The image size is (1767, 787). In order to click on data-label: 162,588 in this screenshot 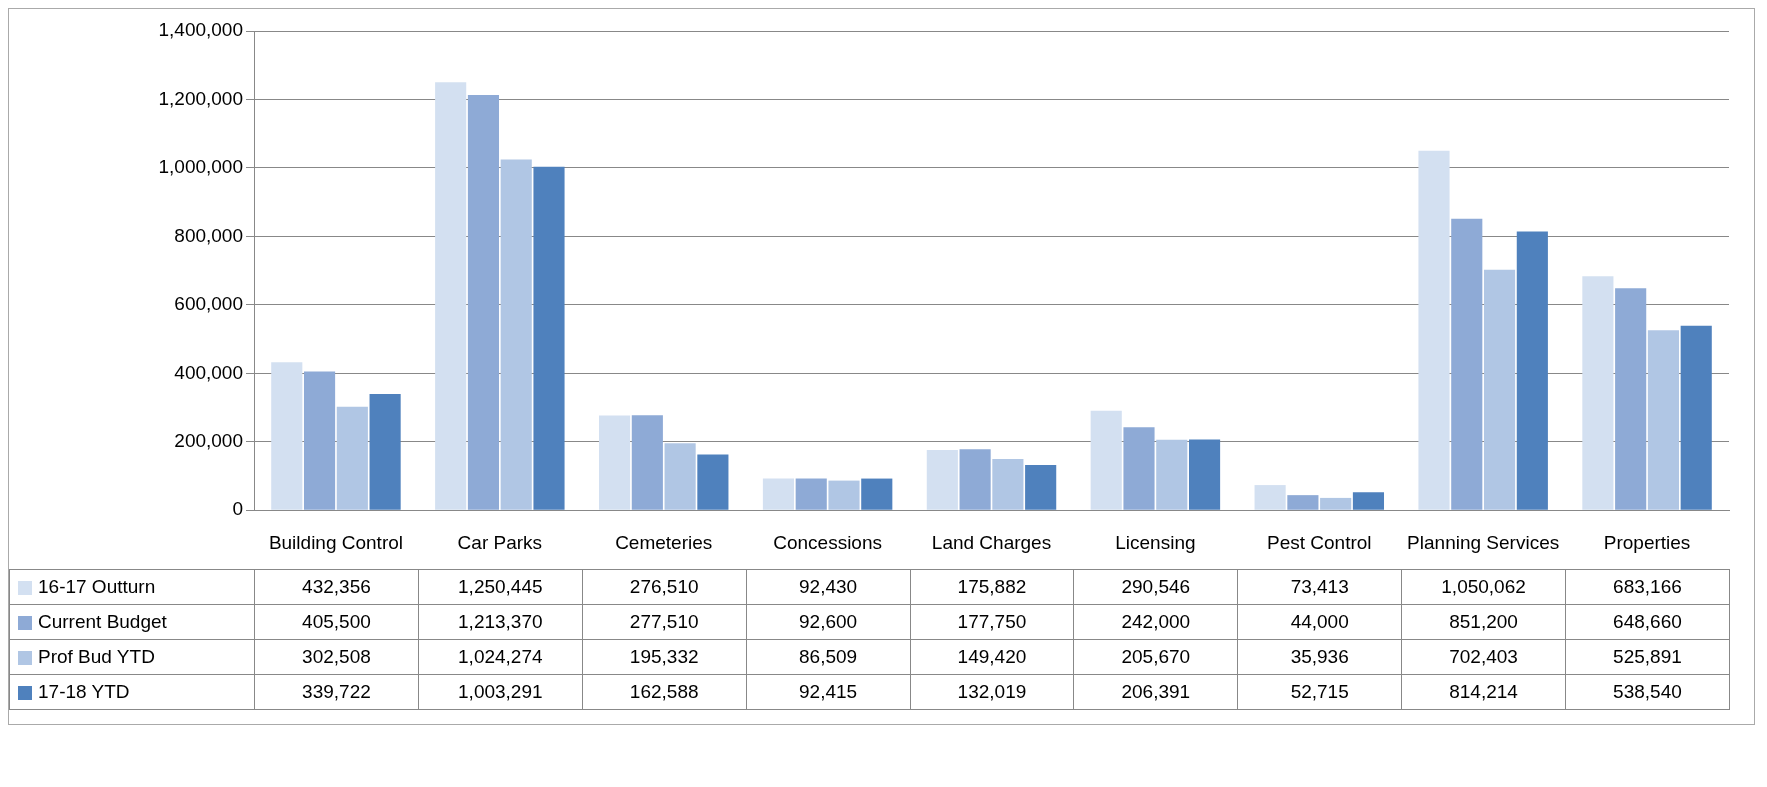, I will do `click(664, 692)`.